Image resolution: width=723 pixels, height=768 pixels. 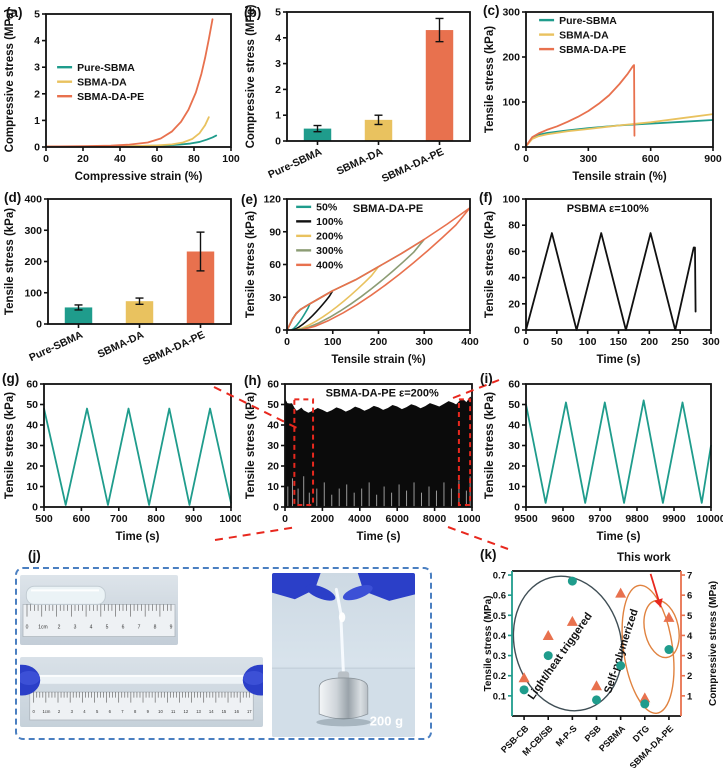 I want to click on svg-text: 300, so click(x=33, y=231).